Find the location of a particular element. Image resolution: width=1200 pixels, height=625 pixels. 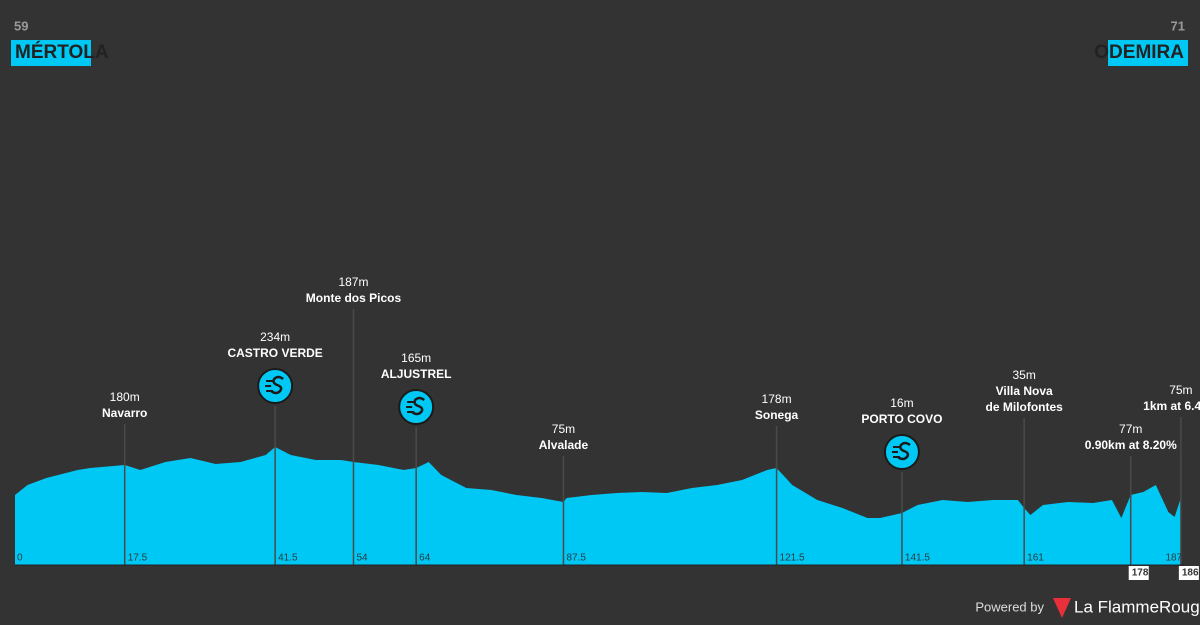

waypoint-altitude: 180m is located at coordinates (125, 397).